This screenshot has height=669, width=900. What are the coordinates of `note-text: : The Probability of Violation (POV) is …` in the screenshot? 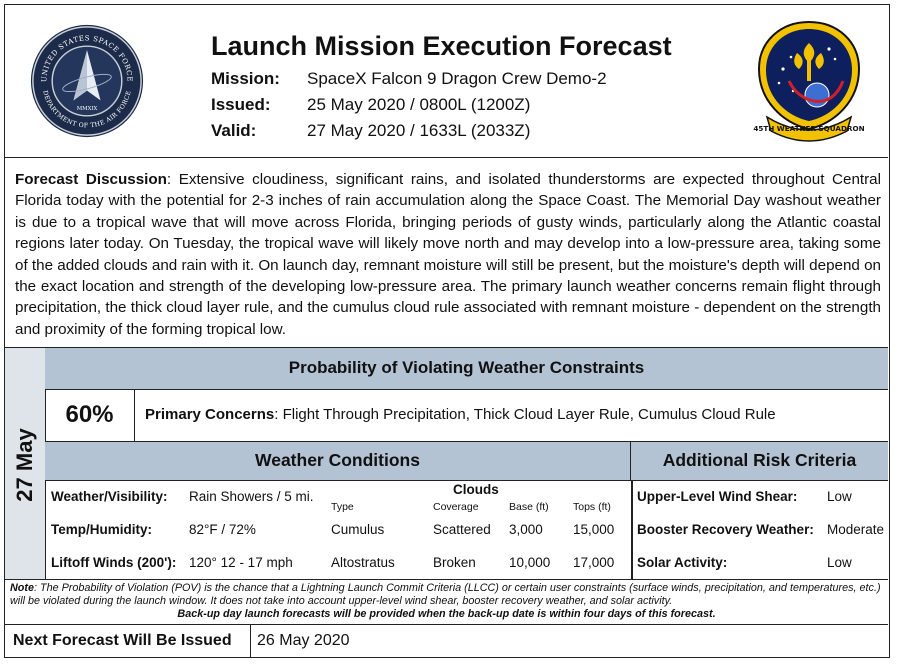 It's located at (445, 594).